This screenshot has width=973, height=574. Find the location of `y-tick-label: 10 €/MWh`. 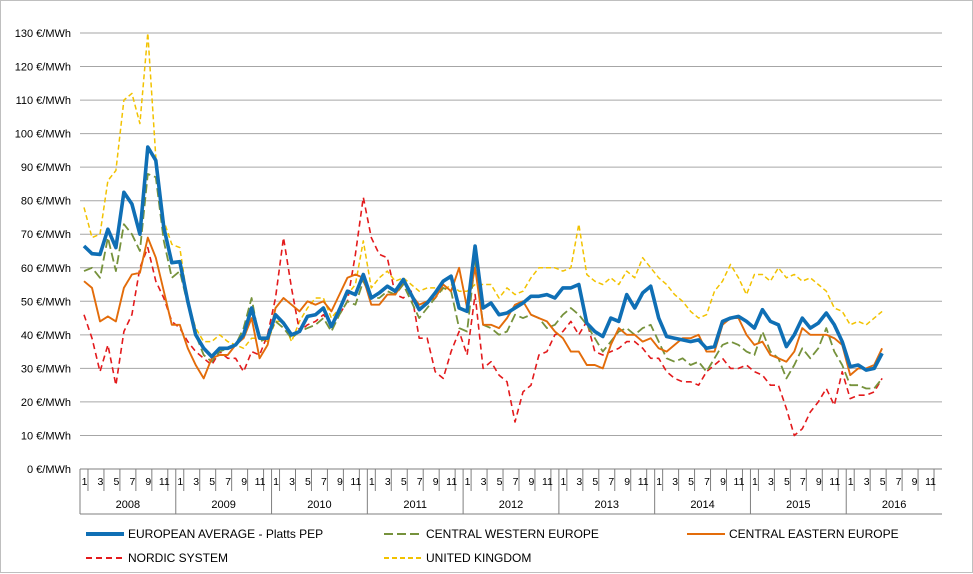

y-tick-label: 10 €/MWh is located at coordinates (46, 436).